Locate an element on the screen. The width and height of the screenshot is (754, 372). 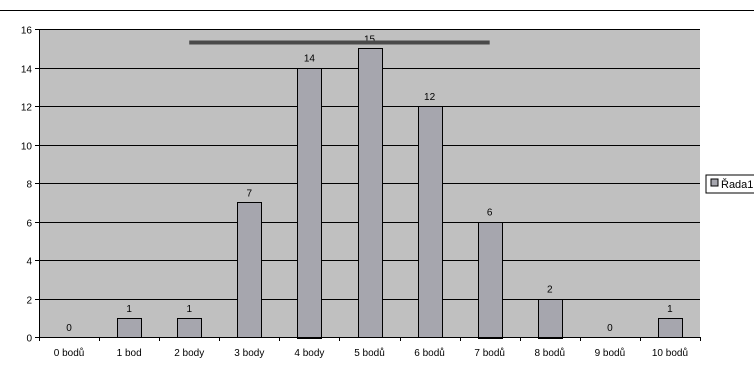
y-tick-label: 6 is located at coordinates (29, 224).